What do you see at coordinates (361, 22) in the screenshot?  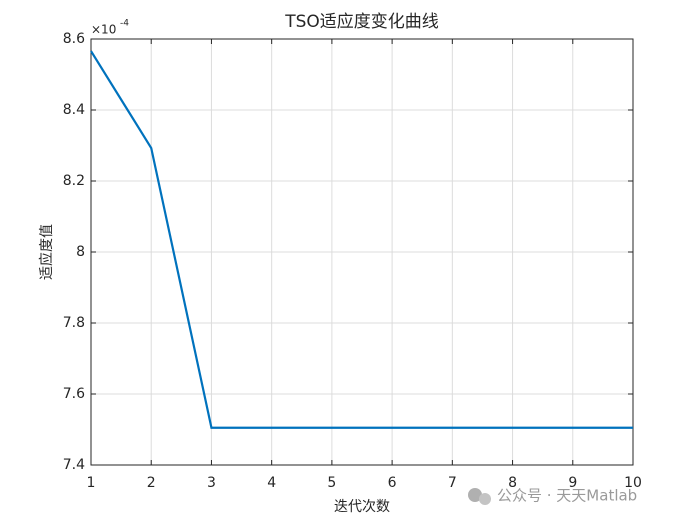 I see `chart-title: TSO适应度变化曲线` at bounding box center [361, 22].